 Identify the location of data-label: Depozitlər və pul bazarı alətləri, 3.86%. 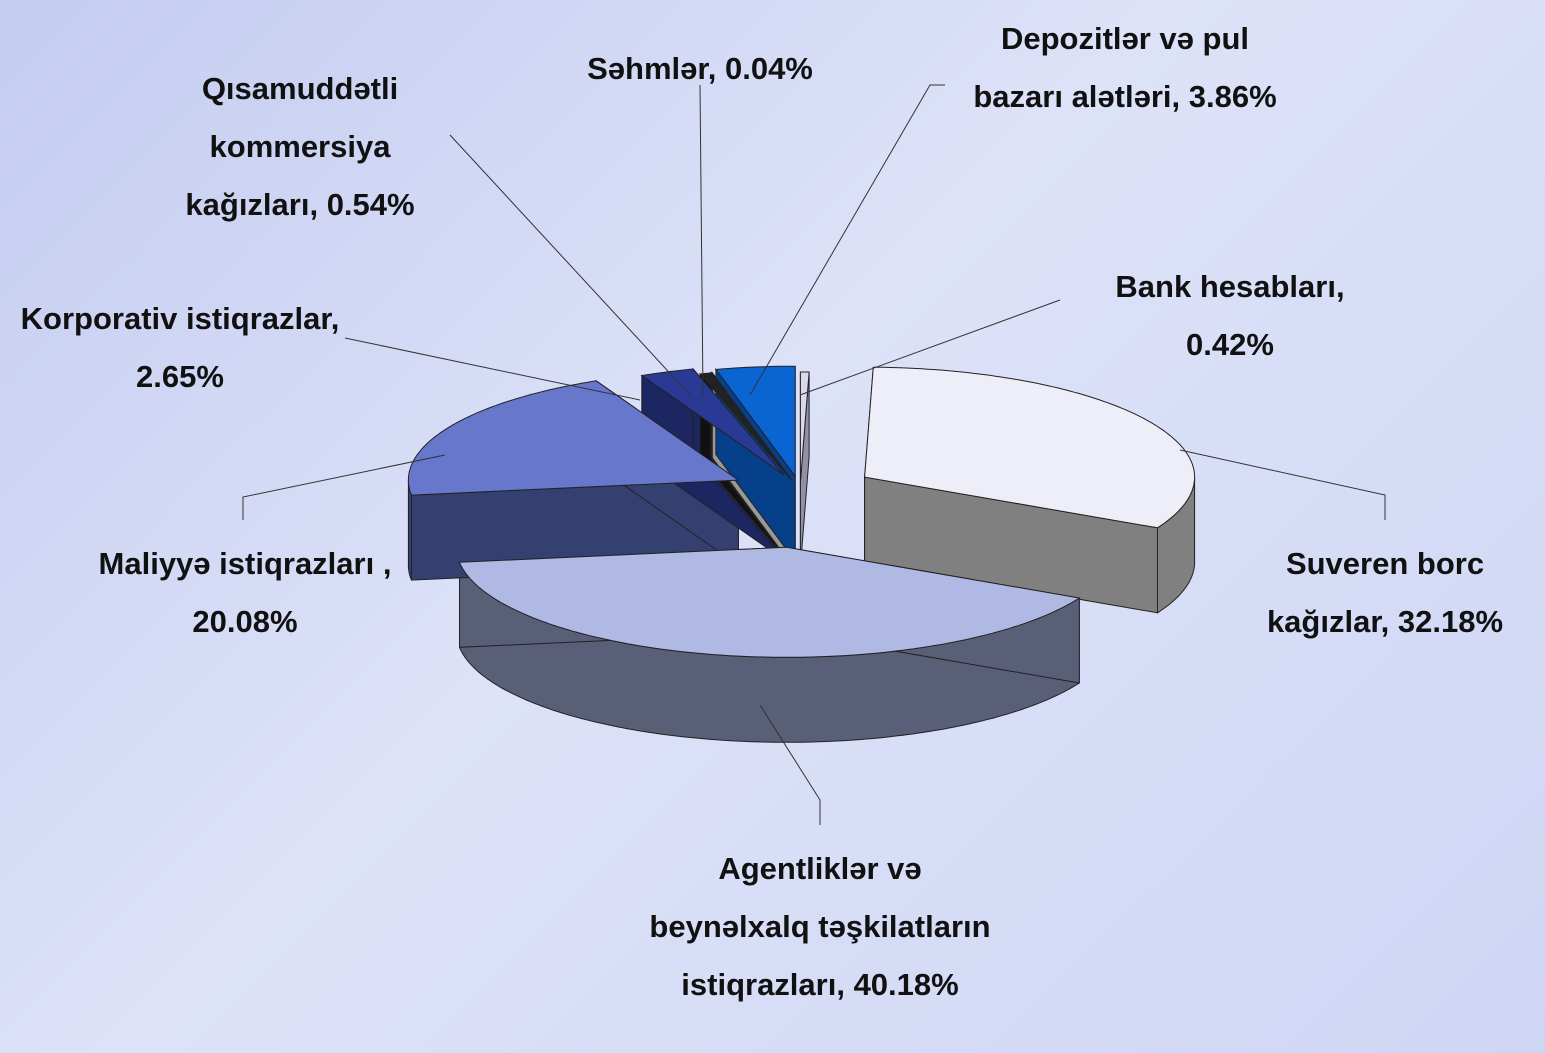
(1125, 67).